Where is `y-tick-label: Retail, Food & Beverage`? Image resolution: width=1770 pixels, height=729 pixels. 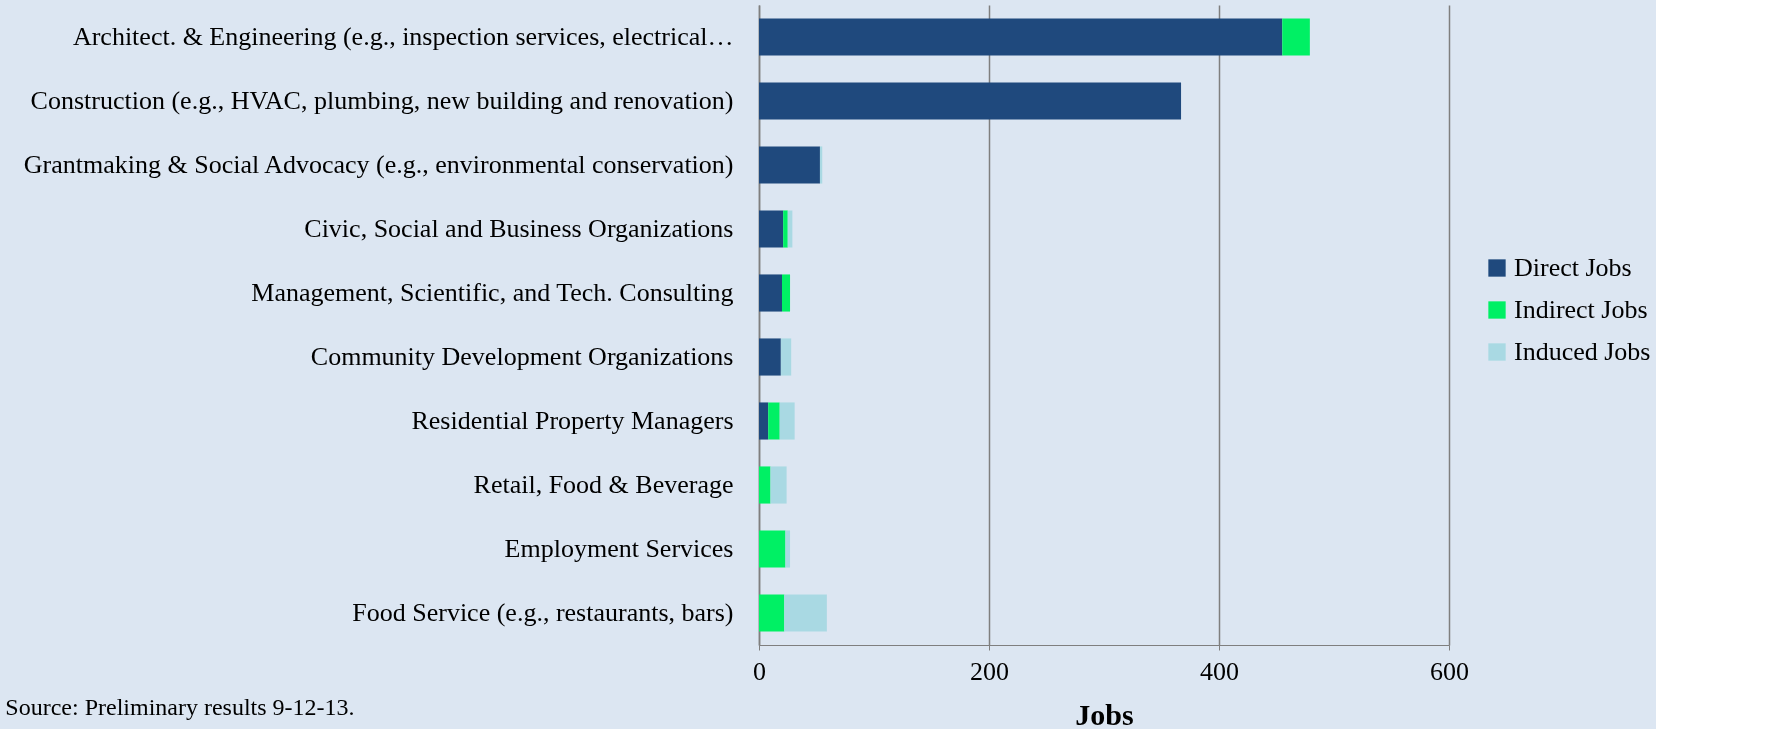 y-tick-label: Retail, Food & Beverage is located at coordinates (603, 484).